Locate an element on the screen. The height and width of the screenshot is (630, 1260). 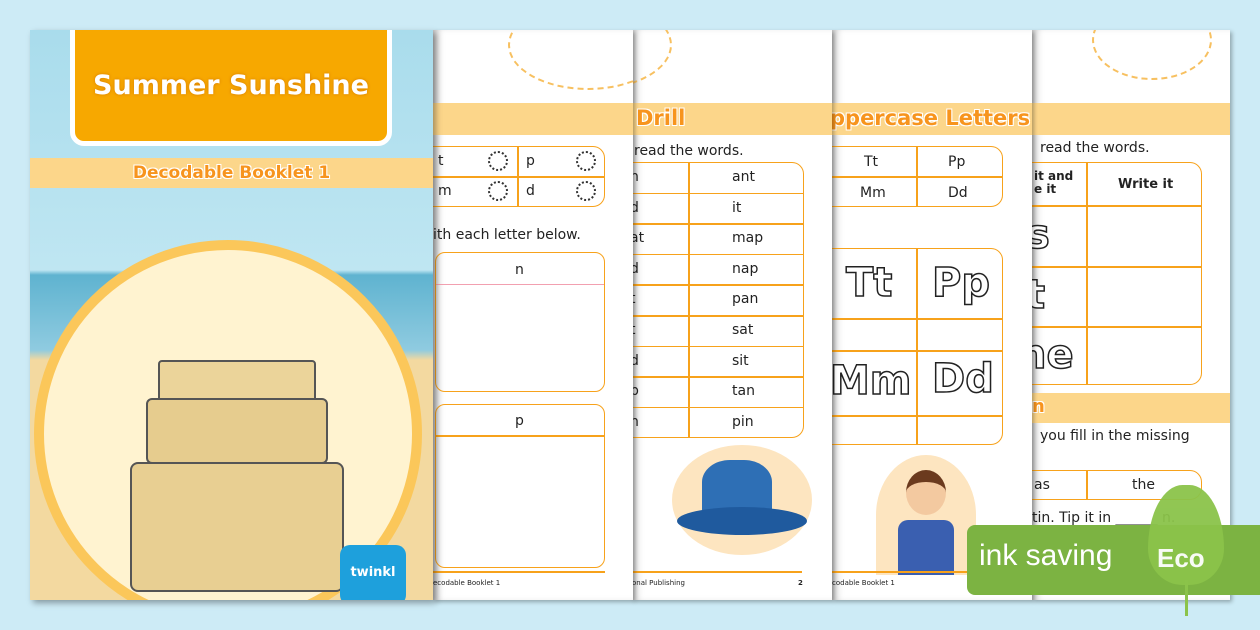
footer-text: codable Booklet 1 is located at coordinates (863, 583).